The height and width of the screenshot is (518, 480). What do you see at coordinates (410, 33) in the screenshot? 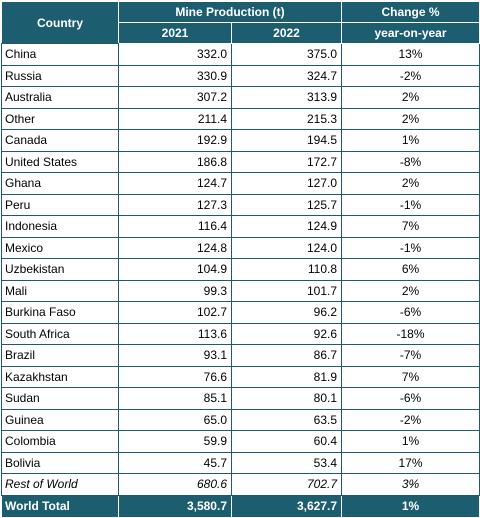
I see `change-subheader: year-on-year` at bounding box center [410, 33].